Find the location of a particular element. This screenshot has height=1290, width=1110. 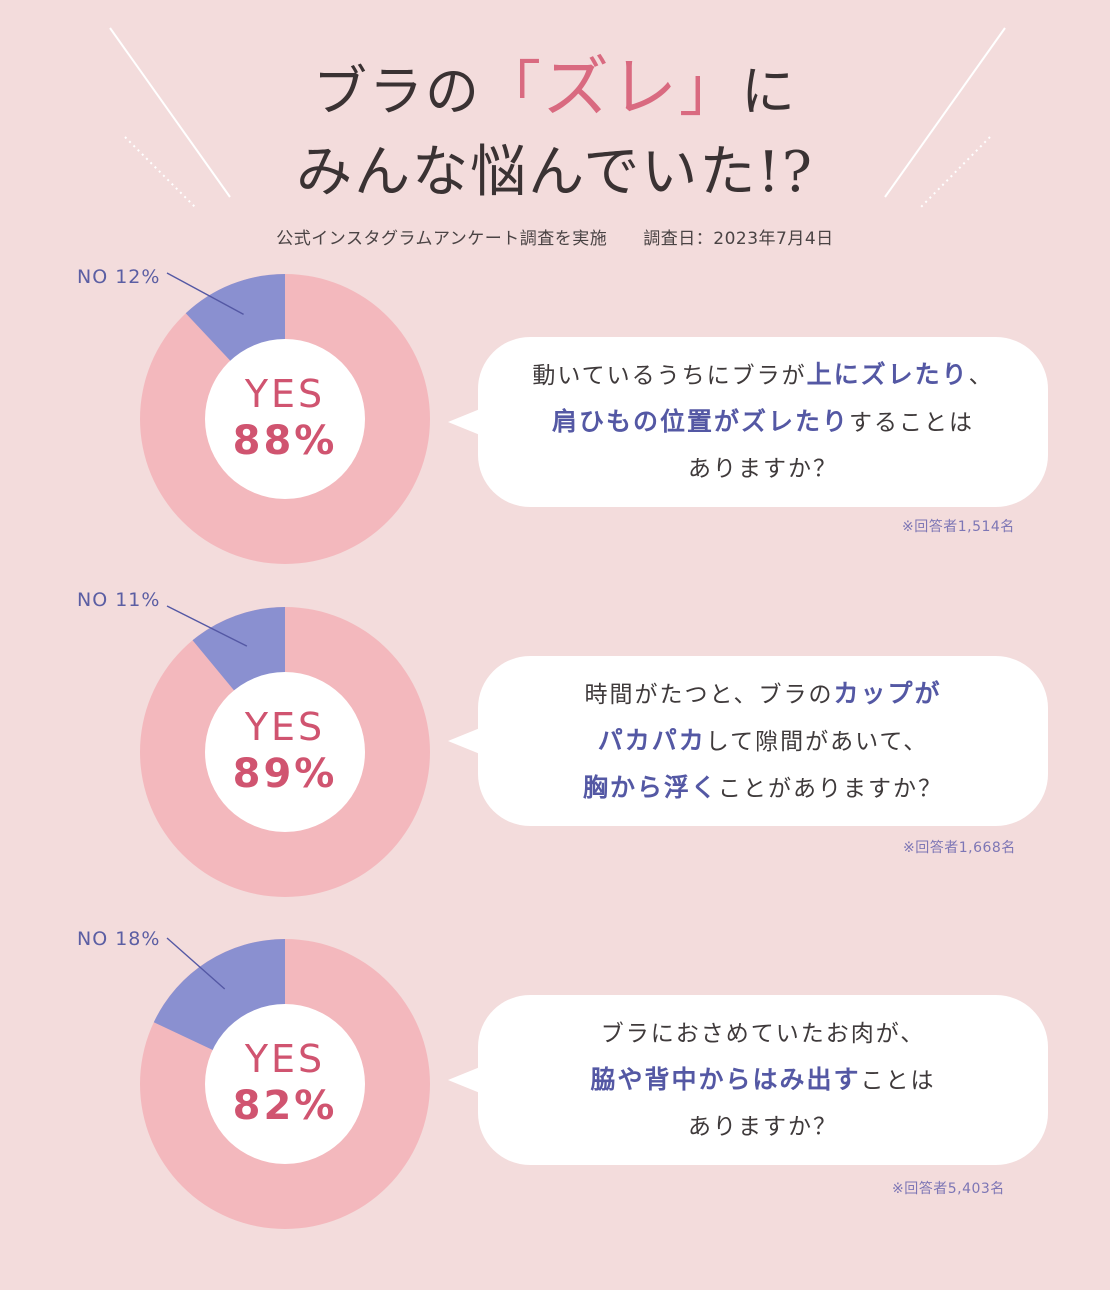

headline-line-1: ブラの「ズレ」に is located at coordinates (555, 87).